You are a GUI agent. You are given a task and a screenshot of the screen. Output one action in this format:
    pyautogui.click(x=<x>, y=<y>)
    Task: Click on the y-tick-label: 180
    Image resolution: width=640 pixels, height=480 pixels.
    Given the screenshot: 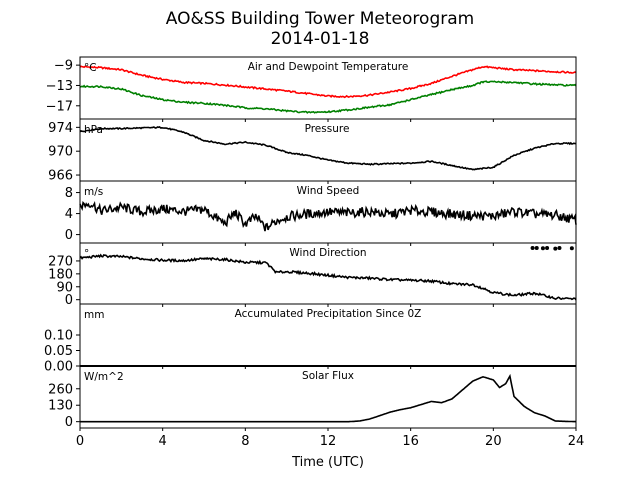 What is the action you would take?
    pyautogui.click(x=60, y=274)
    